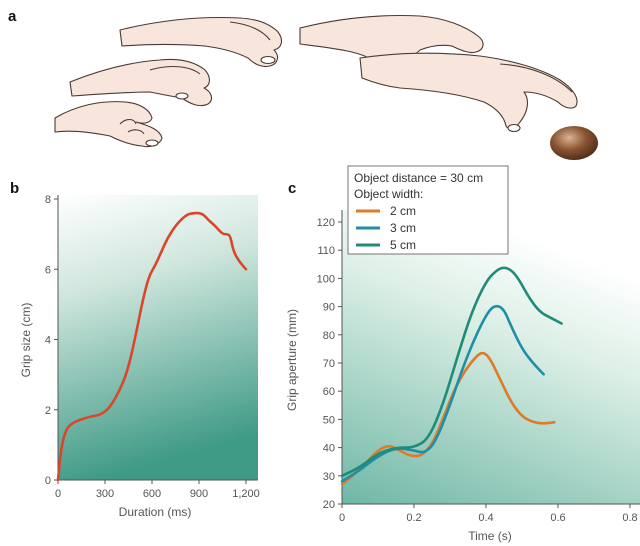  I want to click on legend-label-2cm: 2 cm, so click(403, 211).